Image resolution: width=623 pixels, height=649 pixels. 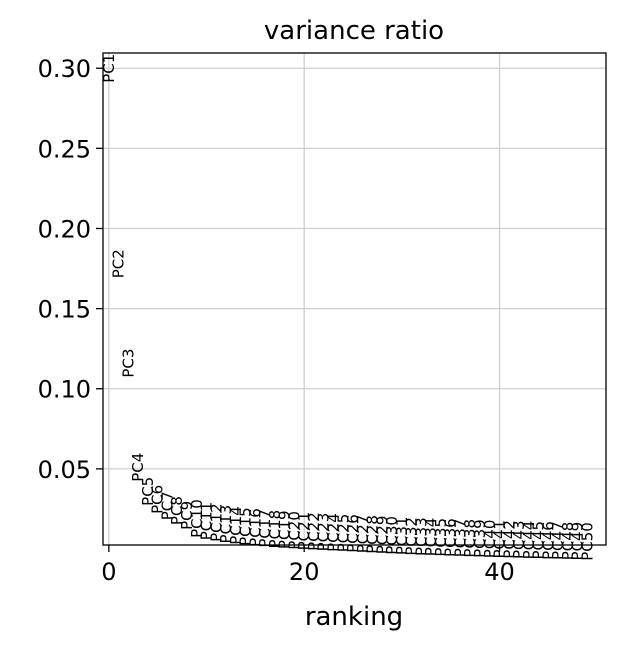 I want to click on pc-label-point: PC14, so click(x=236, y=525).